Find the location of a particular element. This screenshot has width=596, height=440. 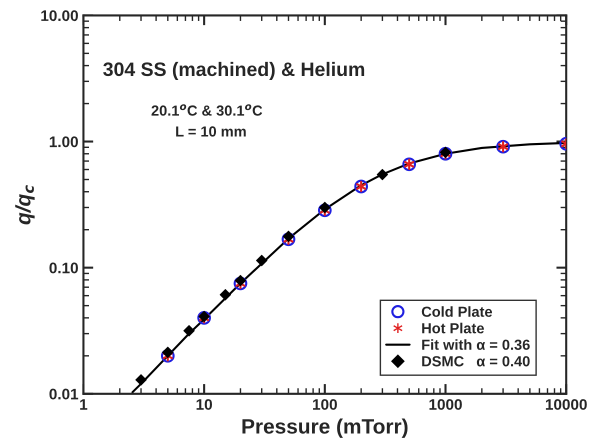

legend-label: Cold Plate is located at coordinates (457, 311).